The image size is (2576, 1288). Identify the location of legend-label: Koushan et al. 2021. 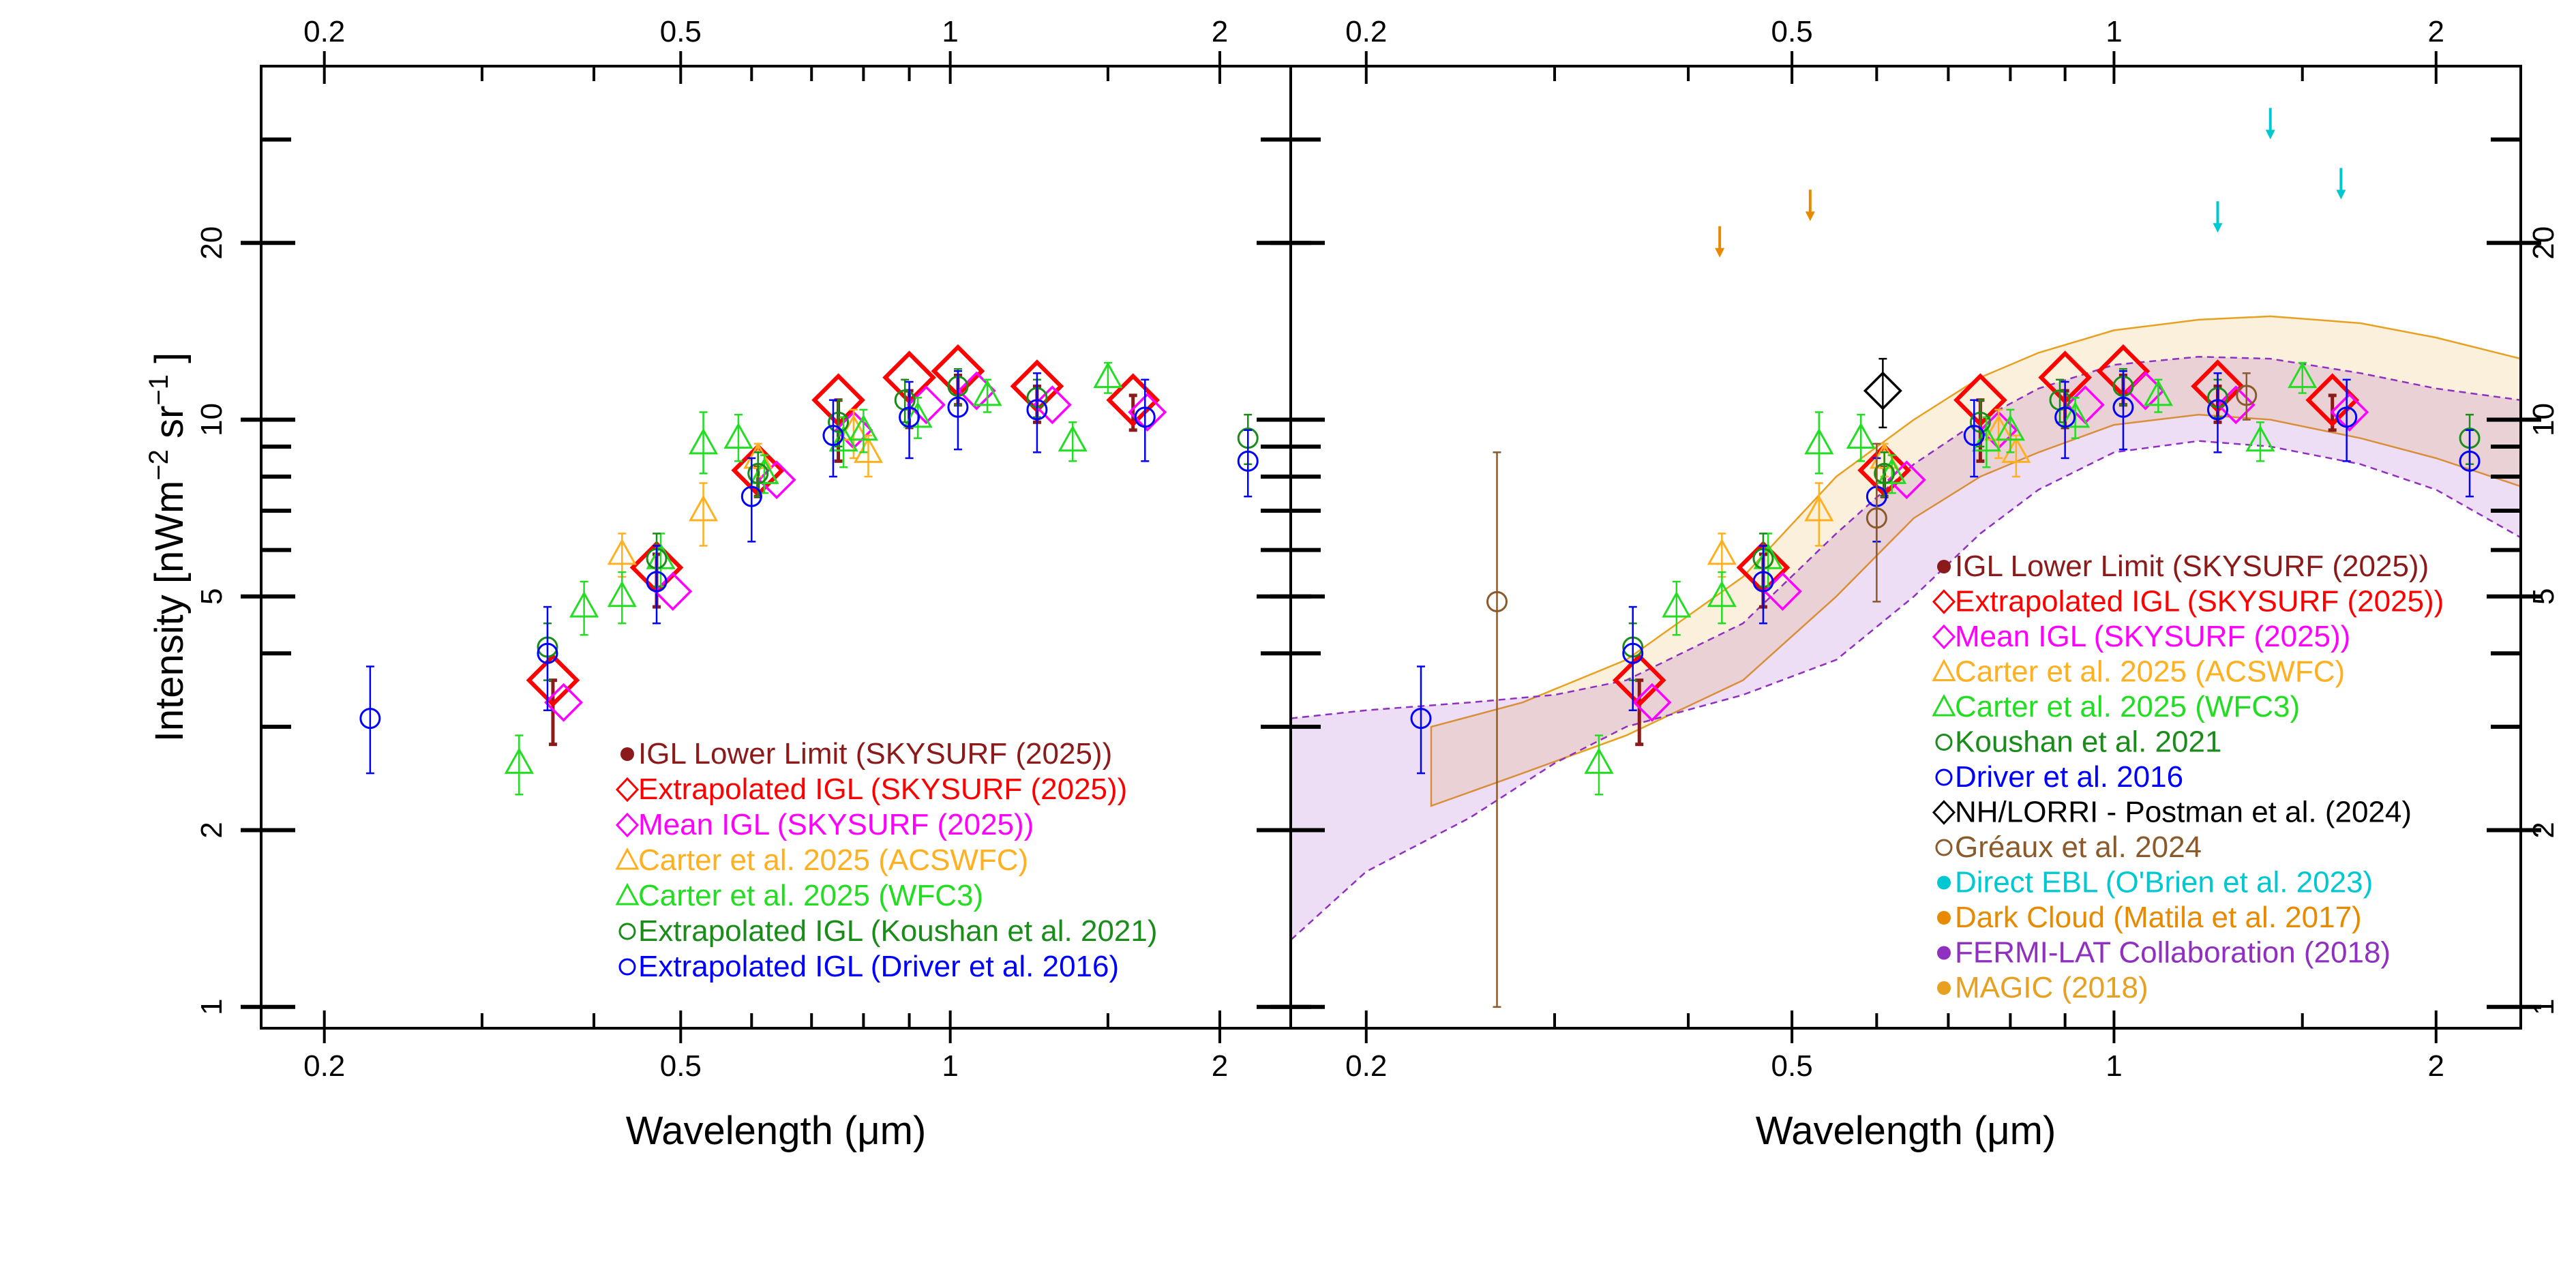
(2088, 742).